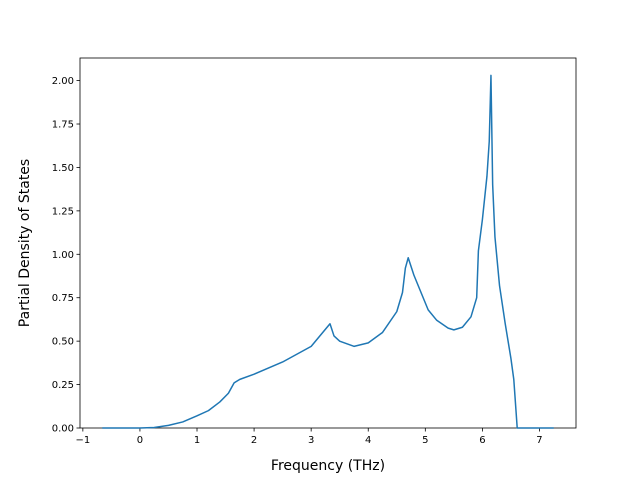 This screenshot has width=640, height=480. I want to click on x-tick-label: 3, so click(311, 440).